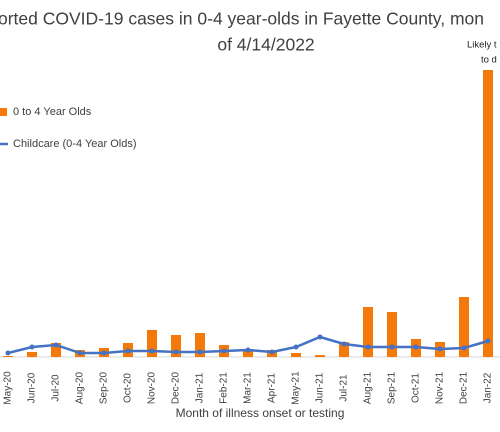 This screenshot has width=500, height=432. What do you see at coordinates (265, 45) in the screenshot?
I see `chart-title: of 4/14/2022` at bounding box center [265, 45].